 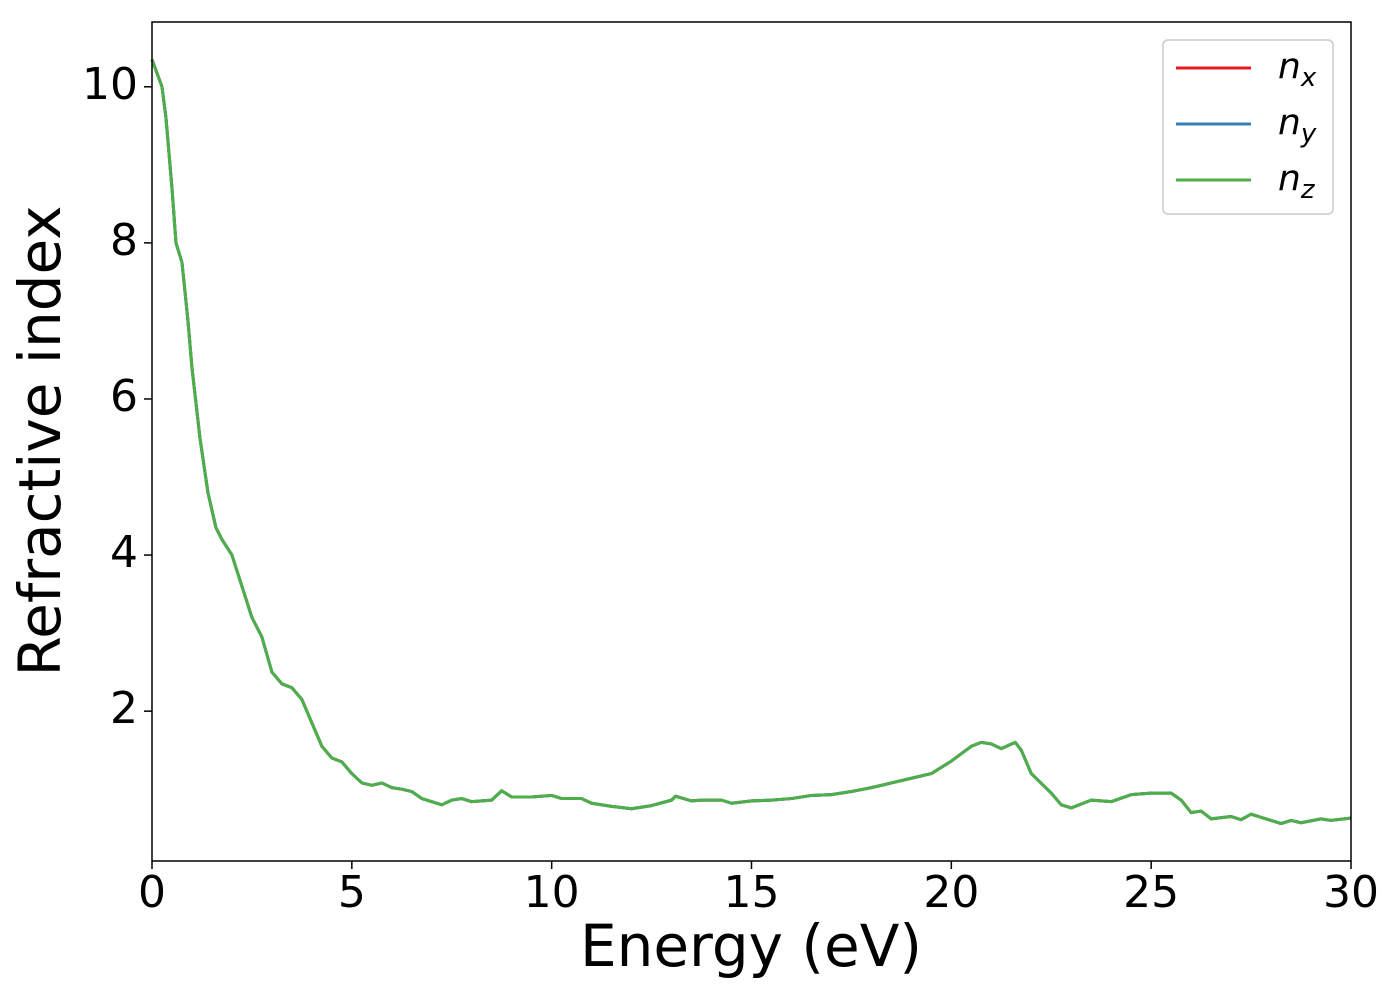 What do you see at coordinates (752, 892) in the screenshot?
I see `x-tick-label: 15` at bounding box center [752, 892].